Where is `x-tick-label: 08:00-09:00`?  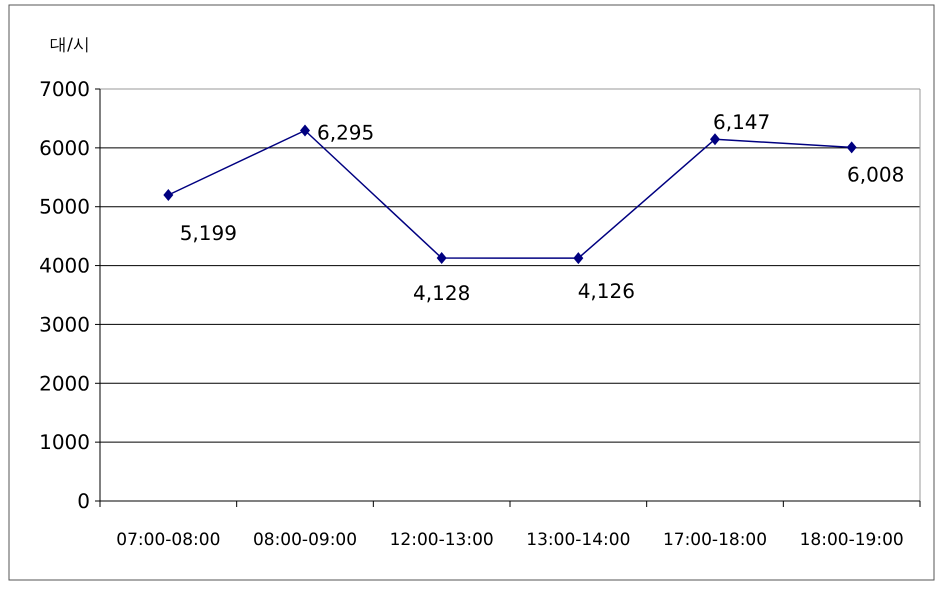
x-tick-label: 08:00-09:00 is located at coordinates (305, 540).